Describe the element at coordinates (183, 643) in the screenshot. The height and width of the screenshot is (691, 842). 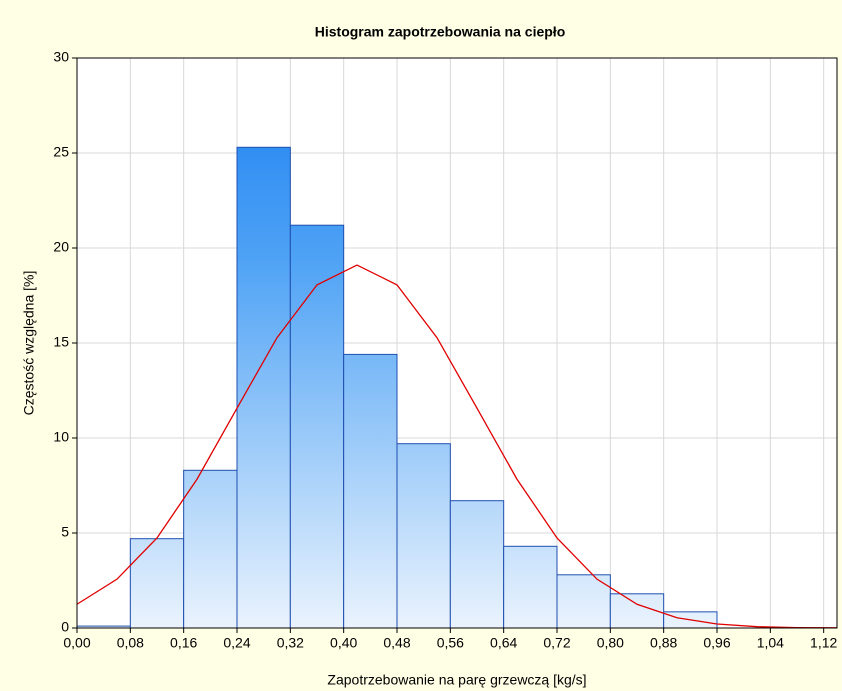
I see `x-tick-label: 0,16` at that location.